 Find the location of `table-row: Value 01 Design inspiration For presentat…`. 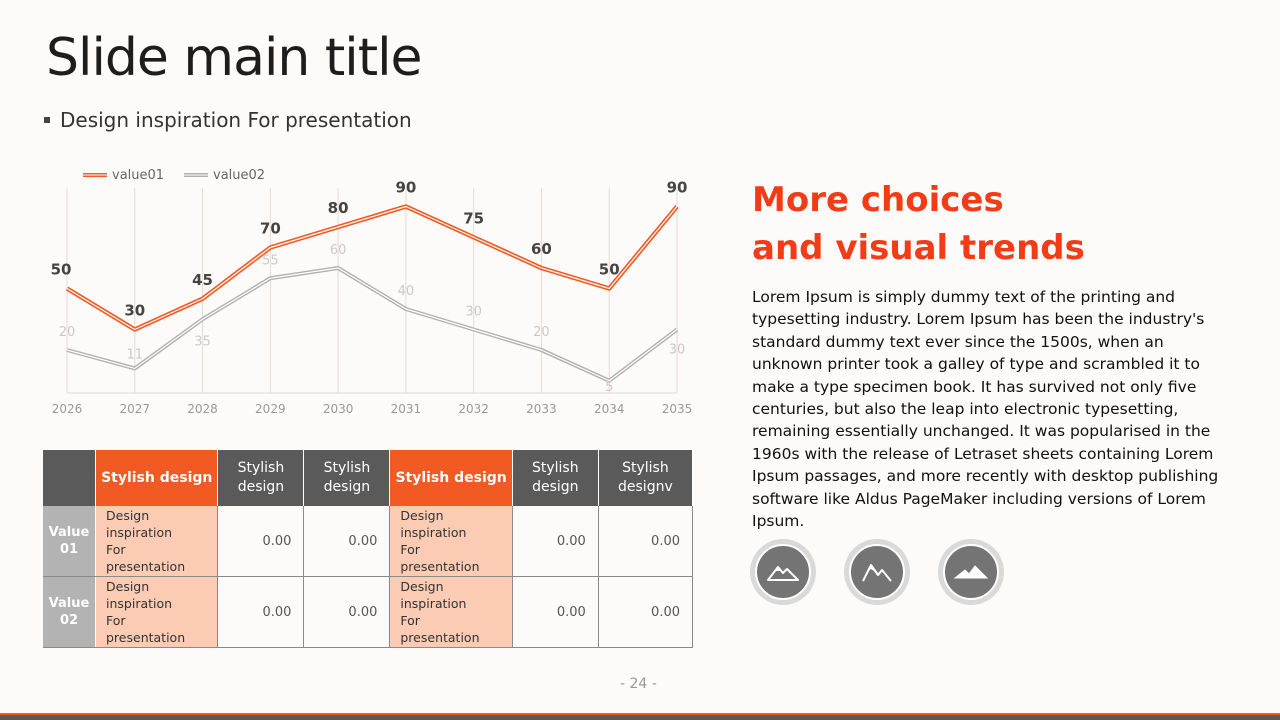

table-row: Value 01 Design inspiration For presentat… is located at coordinates (368, 541).